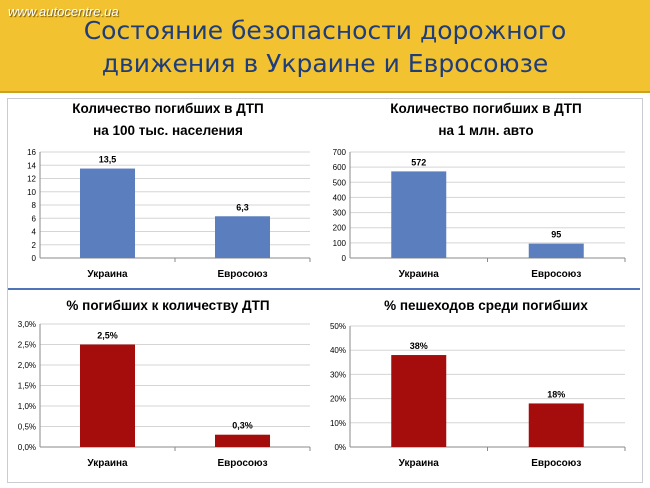  I want to click on y-tick-label: 10%, so click(338, 423).